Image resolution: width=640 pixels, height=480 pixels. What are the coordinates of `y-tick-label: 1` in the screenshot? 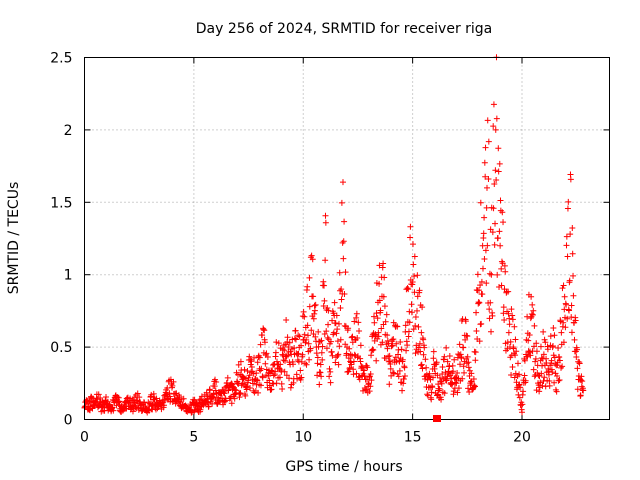 It's located at (68, 276).